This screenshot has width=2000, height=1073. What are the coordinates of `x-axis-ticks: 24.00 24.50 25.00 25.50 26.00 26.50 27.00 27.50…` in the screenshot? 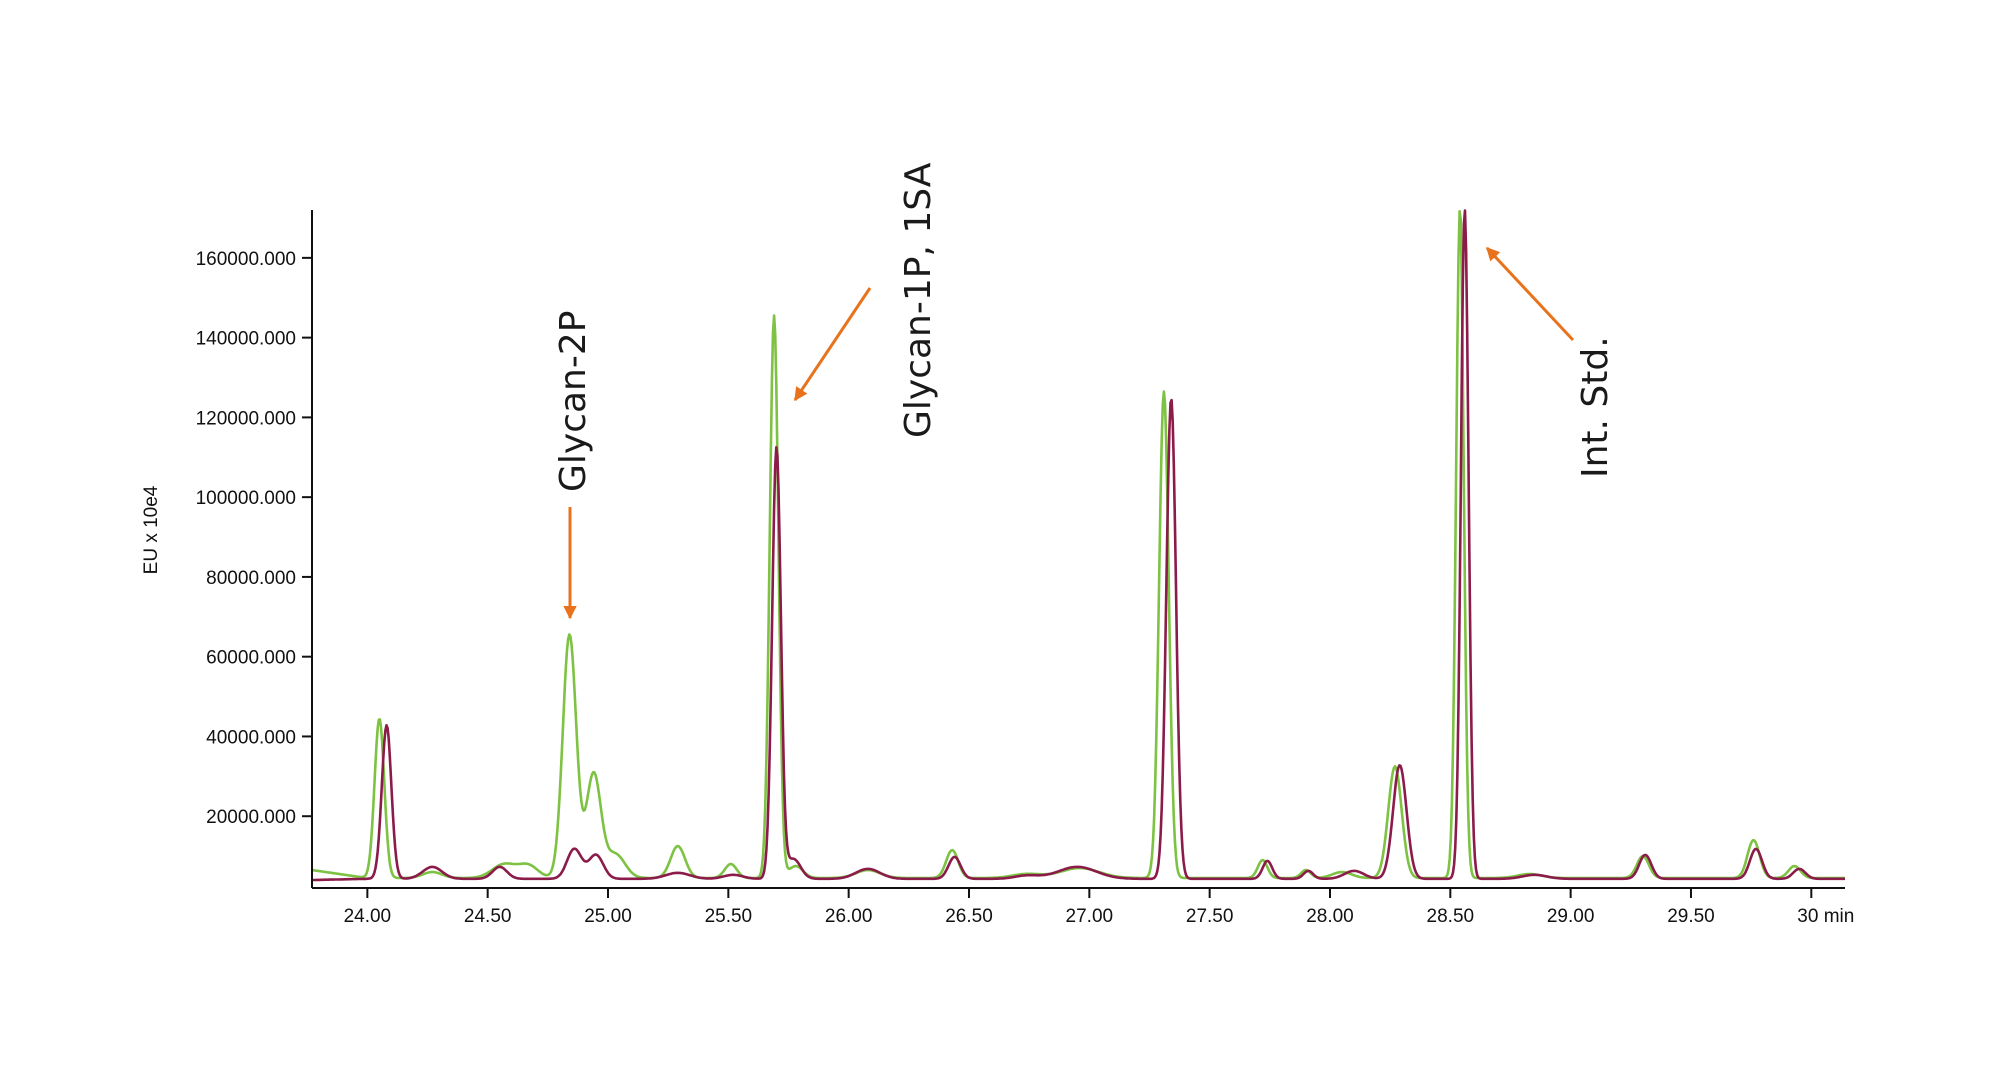 It's located at (1099, 907).